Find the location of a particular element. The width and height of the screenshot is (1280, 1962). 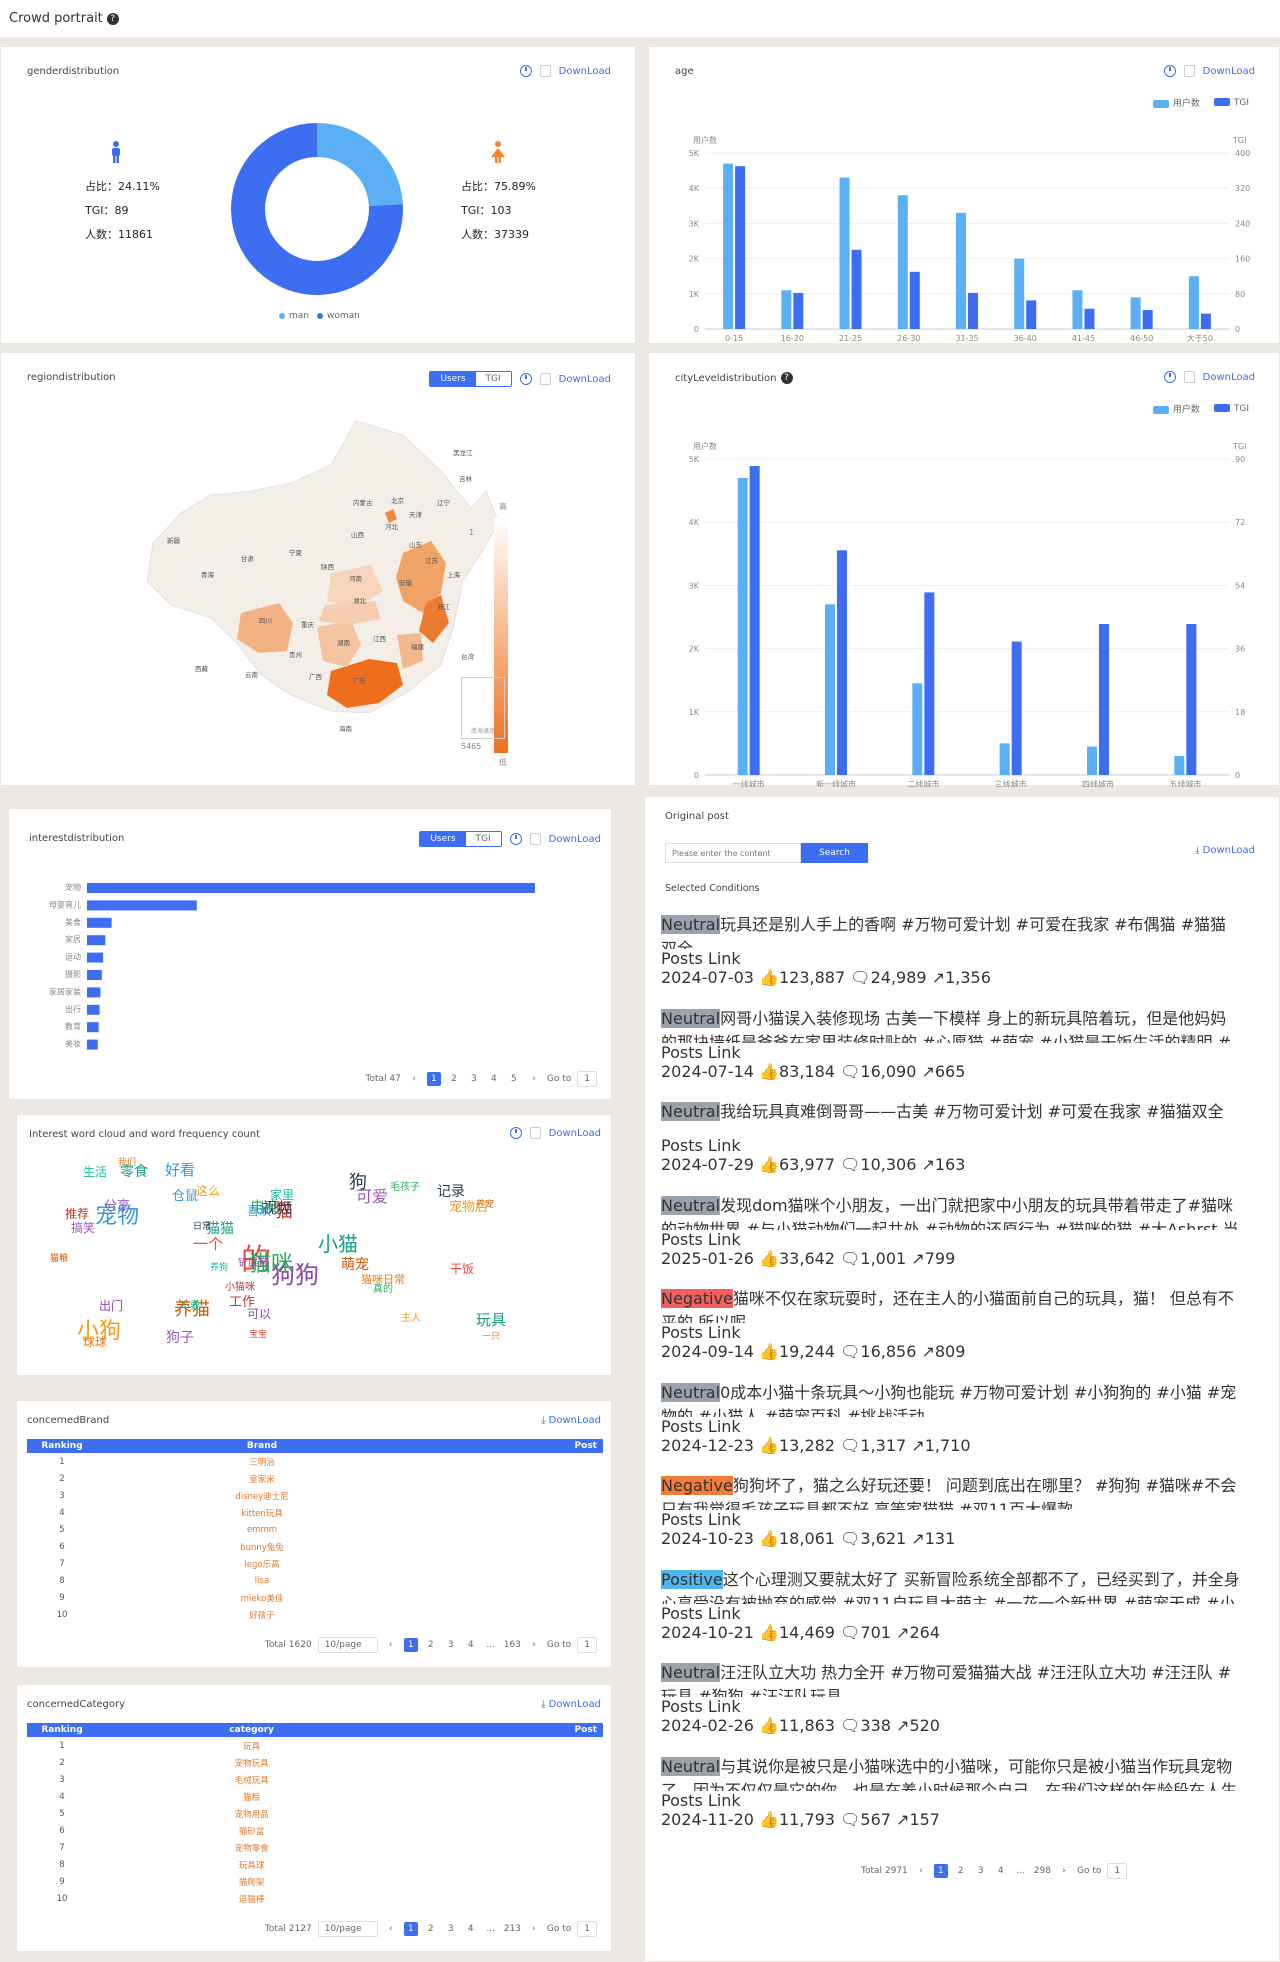

cloud-word: 小猫 is located at coordinates (338, 1244).